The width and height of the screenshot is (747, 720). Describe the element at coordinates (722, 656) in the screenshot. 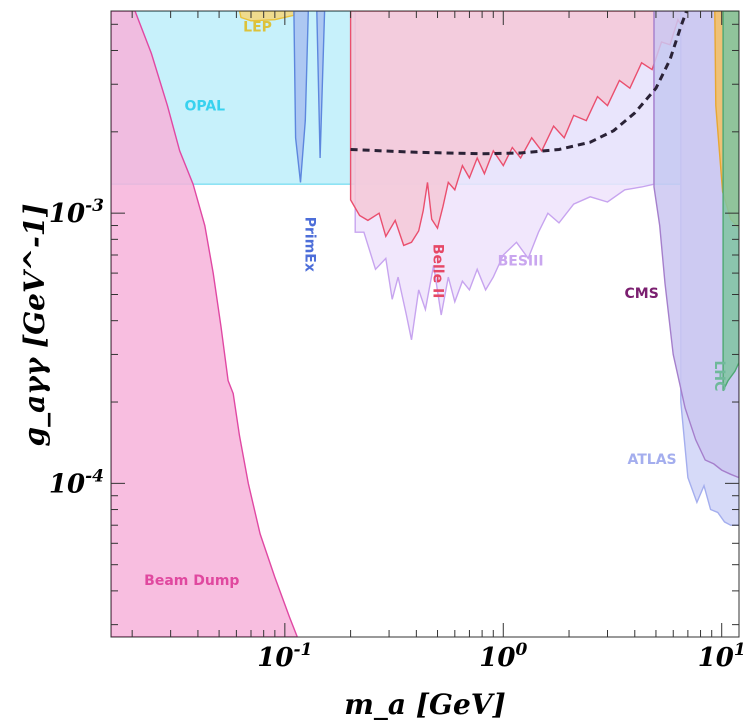

I see `x-tick-label: 101` at that location.